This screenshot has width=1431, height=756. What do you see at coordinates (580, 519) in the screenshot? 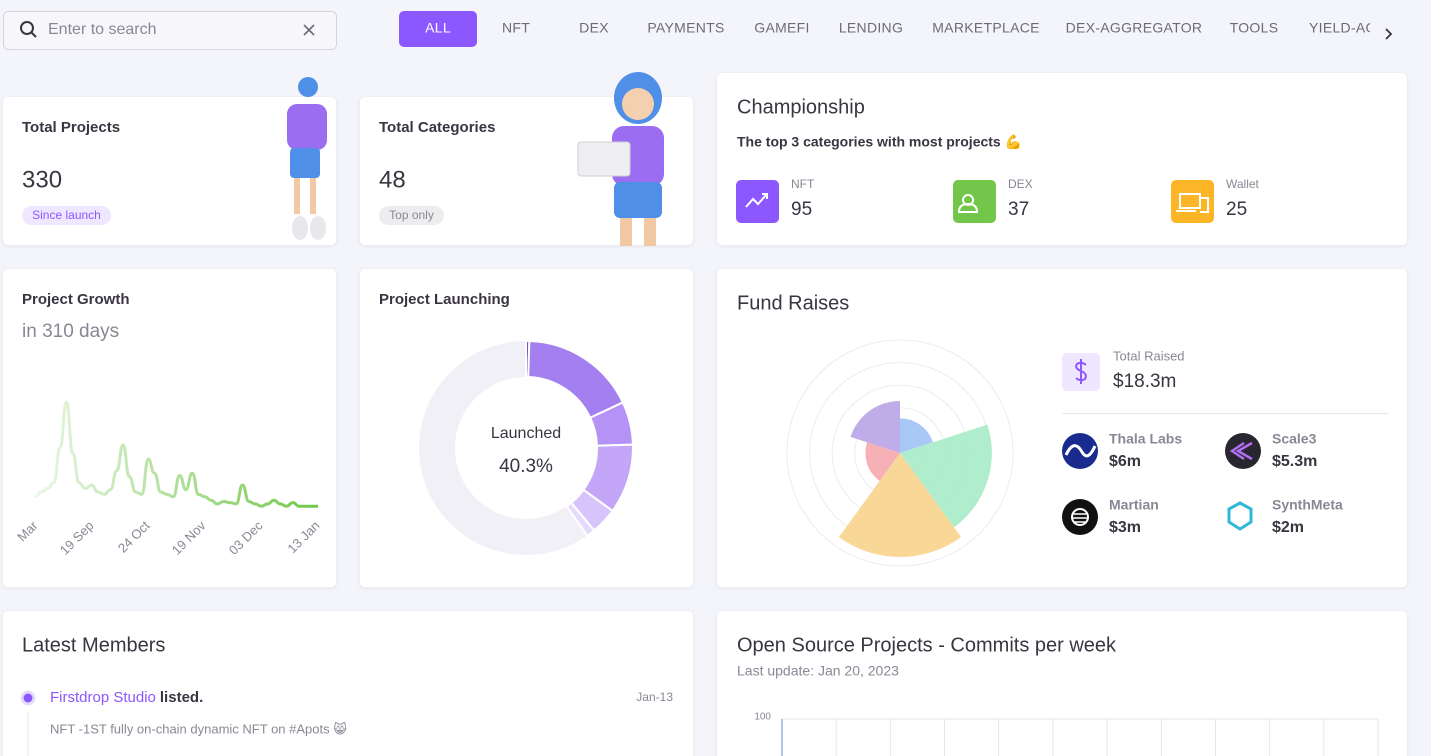
I see `donut-segment` at bounding box center [580, 519].